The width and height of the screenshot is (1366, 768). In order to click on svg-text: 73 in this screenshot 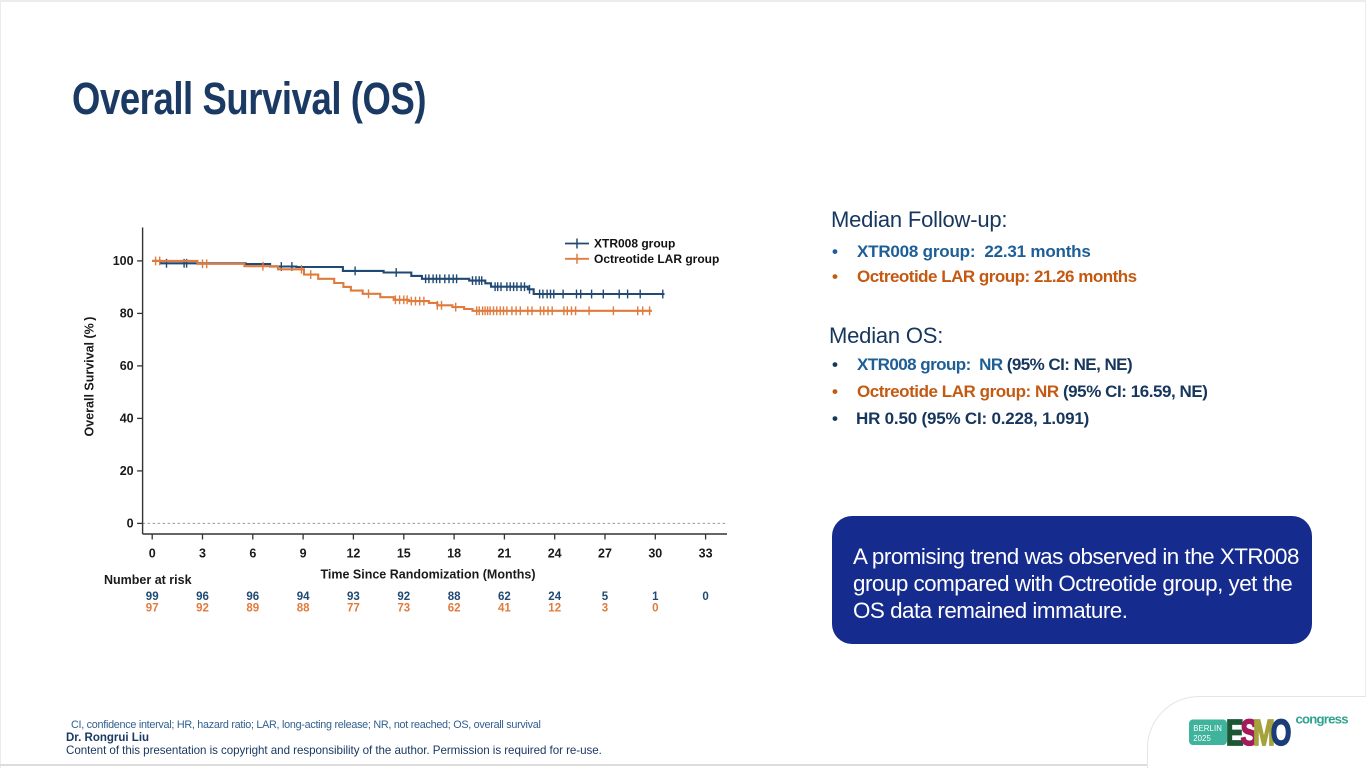, I will do `click(403, 608)`.